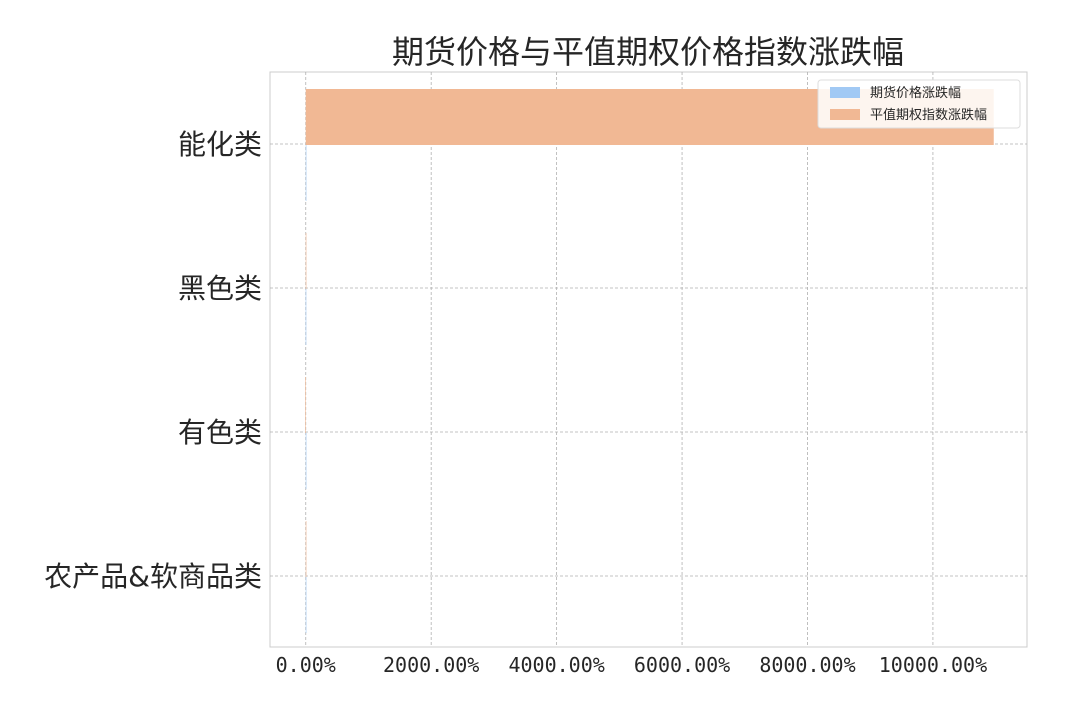  Describe the element at coordinates (919, 104) in the screenshot. I see `legend-box` at that location.